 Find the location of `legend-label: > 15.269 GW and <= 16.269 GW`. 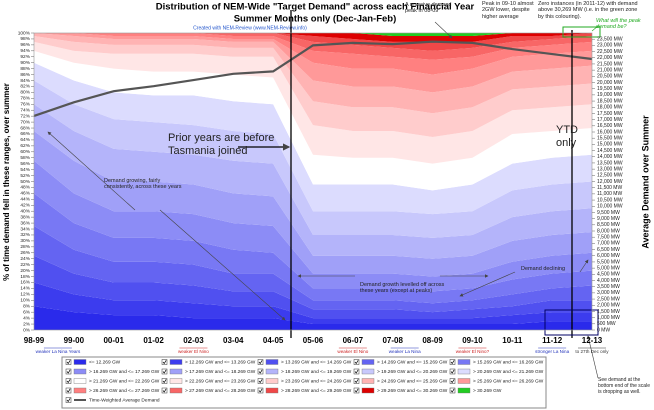

legend-label: > 15.269 GW and <= 16.269 GW is located at coordinates (508, 362).